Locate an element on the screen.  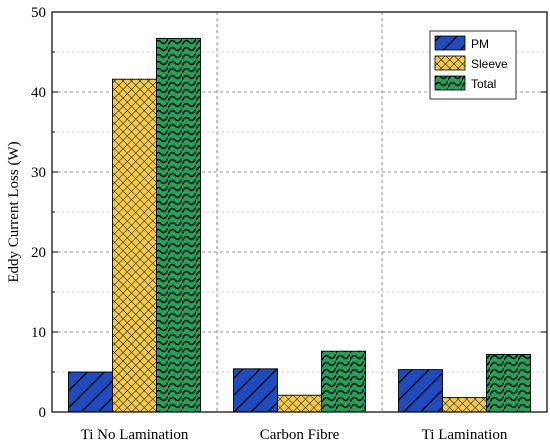
y-tick-label: 0 is located at coordinates (43, 413).